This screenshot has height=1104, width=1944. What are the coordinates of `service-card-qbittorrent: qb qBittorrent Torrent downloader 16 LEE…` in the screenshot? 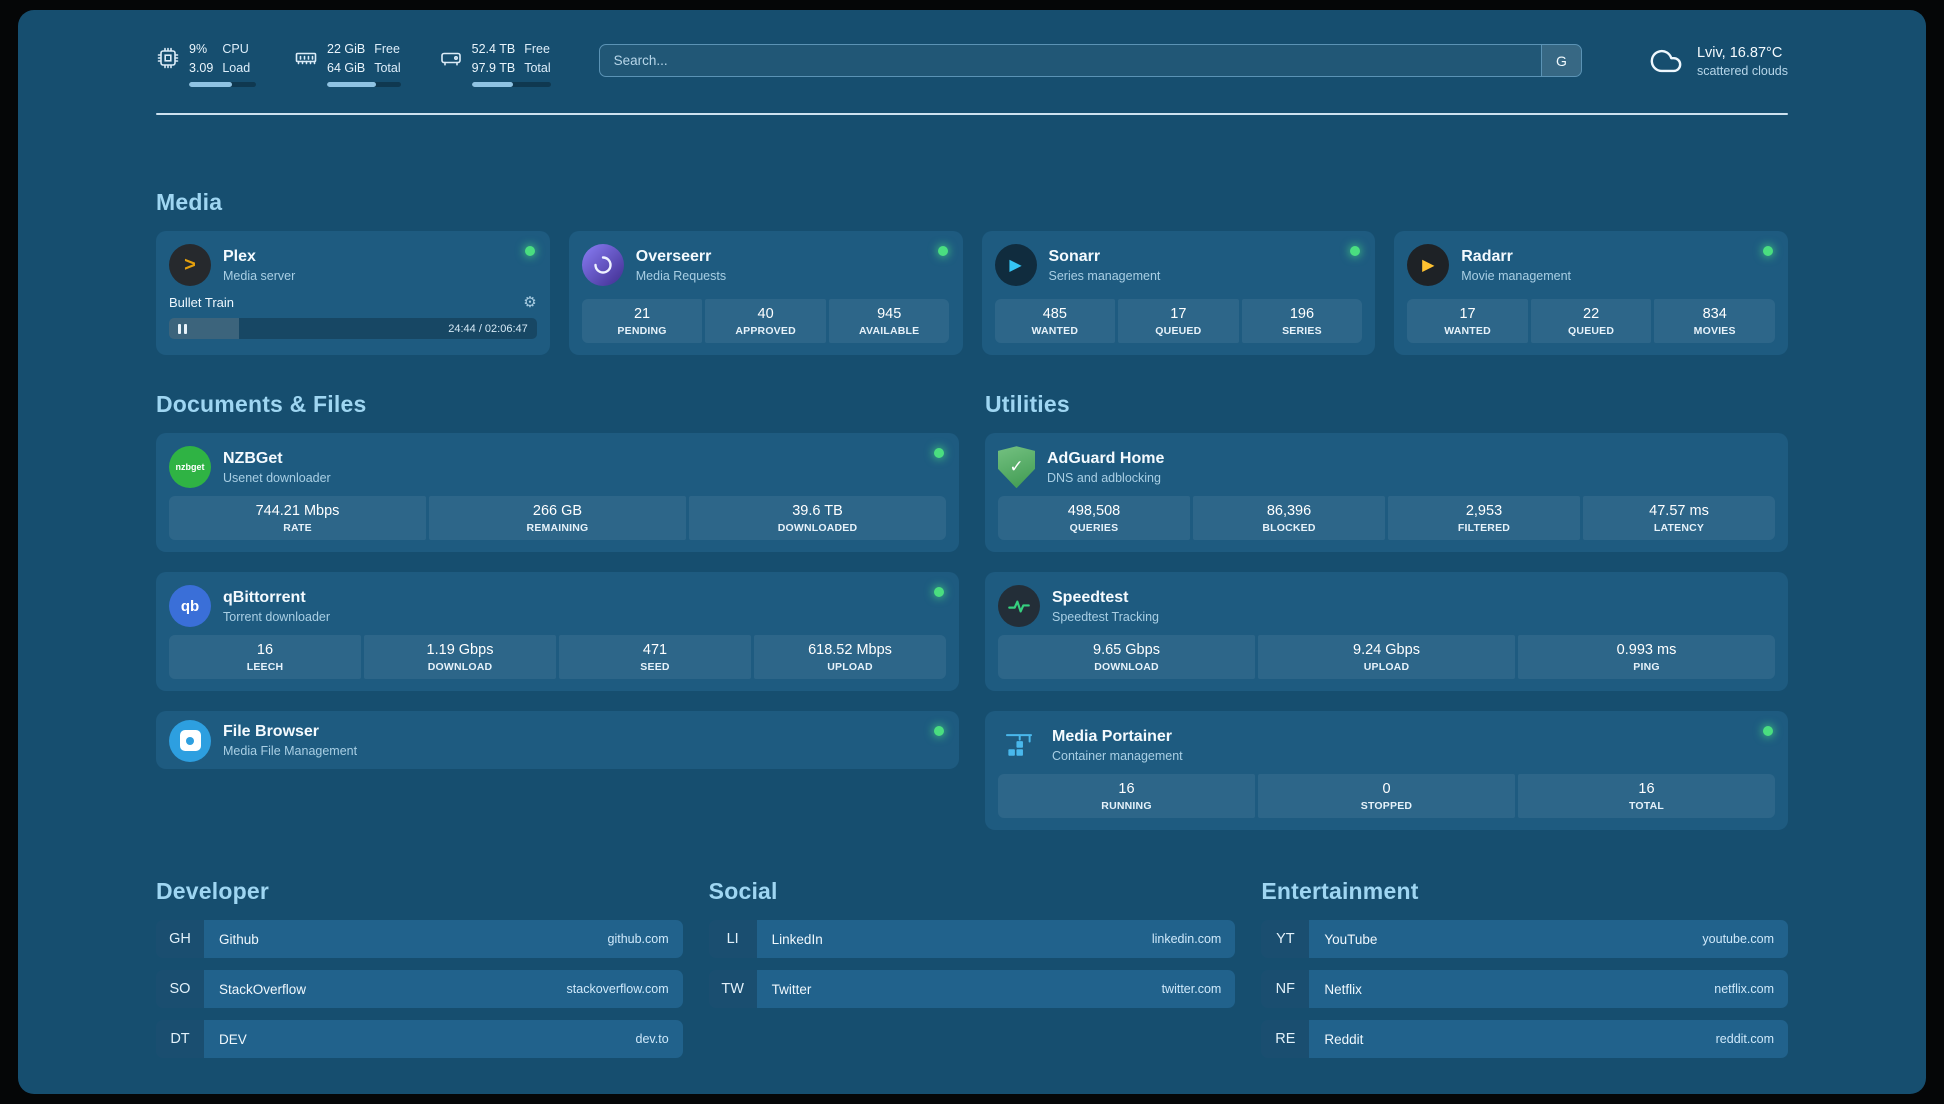 It's located at (557, 632).